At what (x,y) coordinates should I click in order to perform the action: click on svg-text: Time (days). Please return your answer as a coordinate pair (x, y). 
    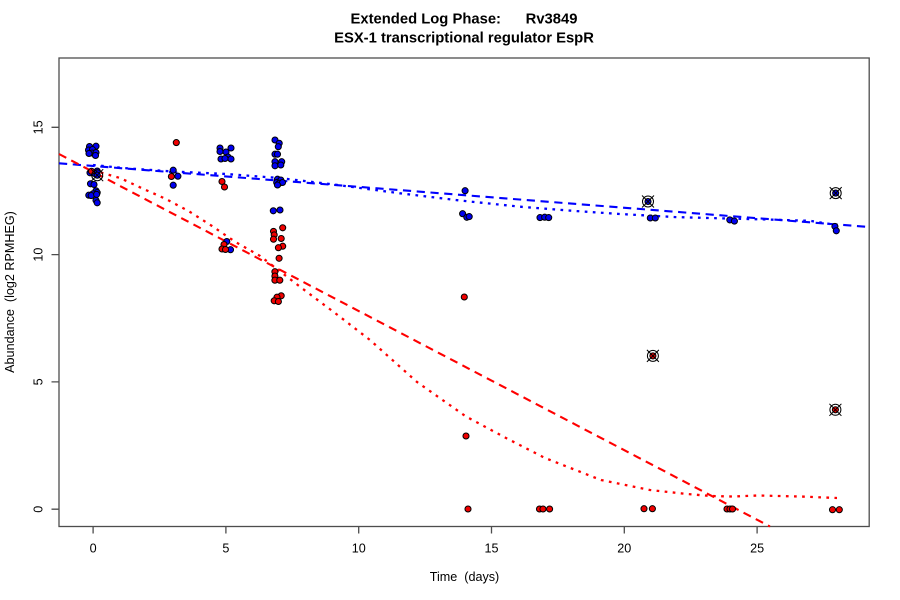
    Looking at the image, I should click on (465, 577).